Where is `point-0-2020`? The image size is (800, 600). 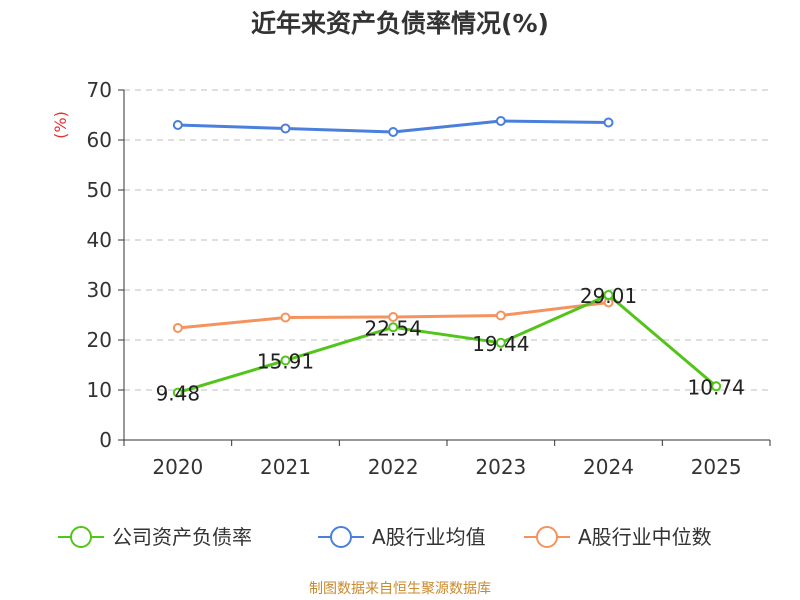
point-0-2020 is located at coordinates (177, 392).